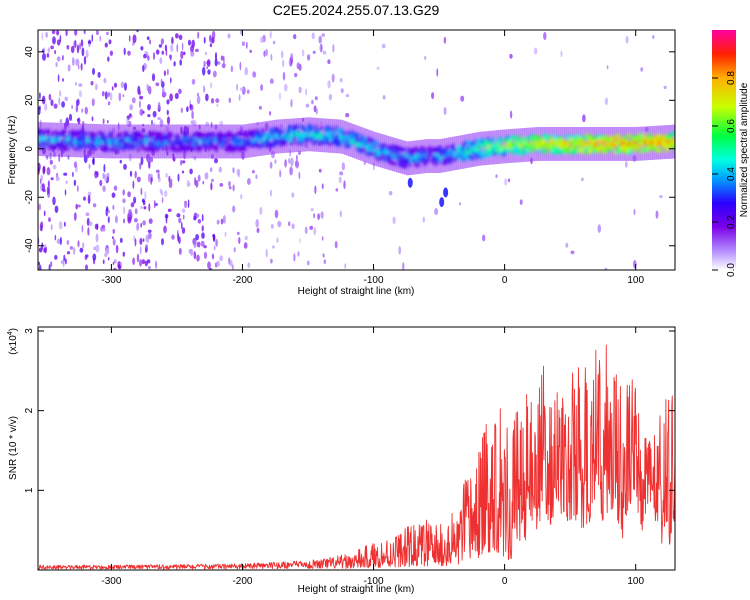 This screenshot has height=600, width=750. I want to click on colorbar-gradient, so click(724, 150).